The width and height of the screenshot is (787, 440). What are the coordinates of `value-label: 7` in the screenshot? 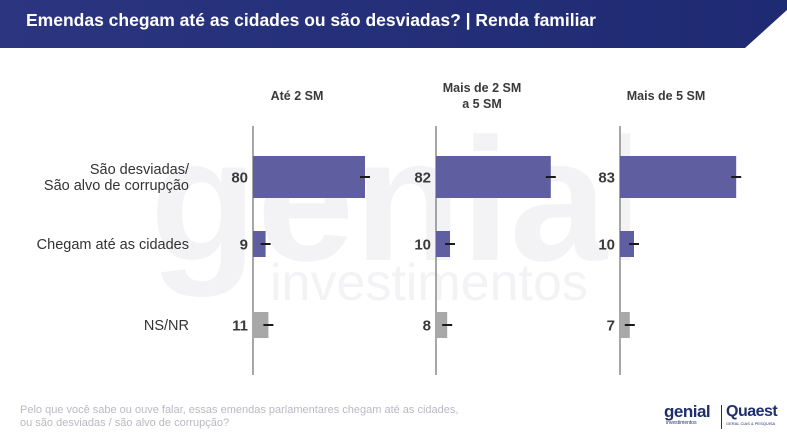 It's located at (611, 326).